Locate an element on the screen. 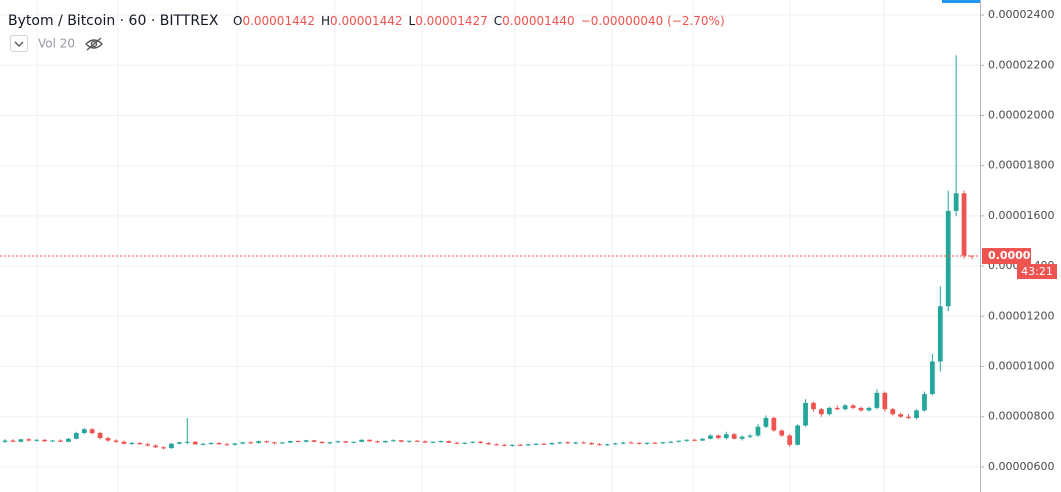 This screenshot has height=492, width=1061. price-change: −0.00000040 (−2.70%) is located at coordinates (653, 21).